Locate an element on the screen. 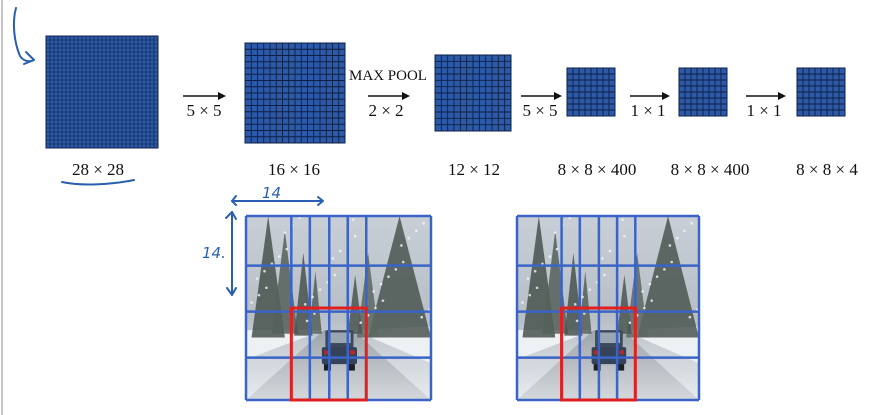 The image size is (879, 415). arrow-label-5: 1 × 1 is located at coordinates (763, 110).